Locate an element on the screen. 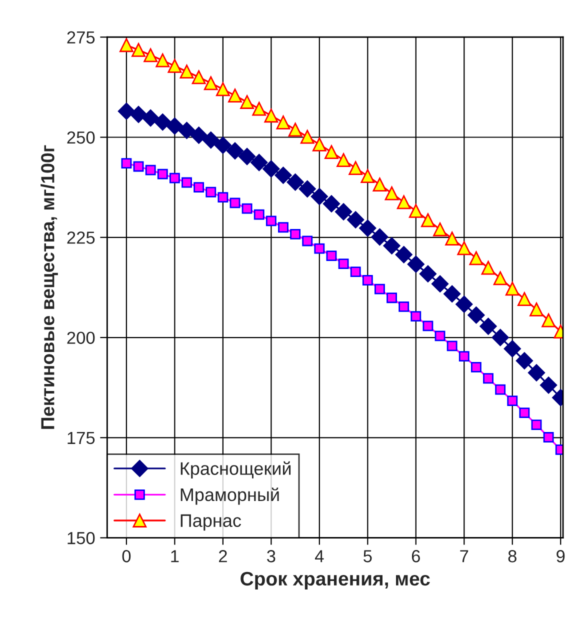 Image resolution: width=567 pixels, height=629 pixels. legend-label: Мраморный is located at coordinates (229, 496).